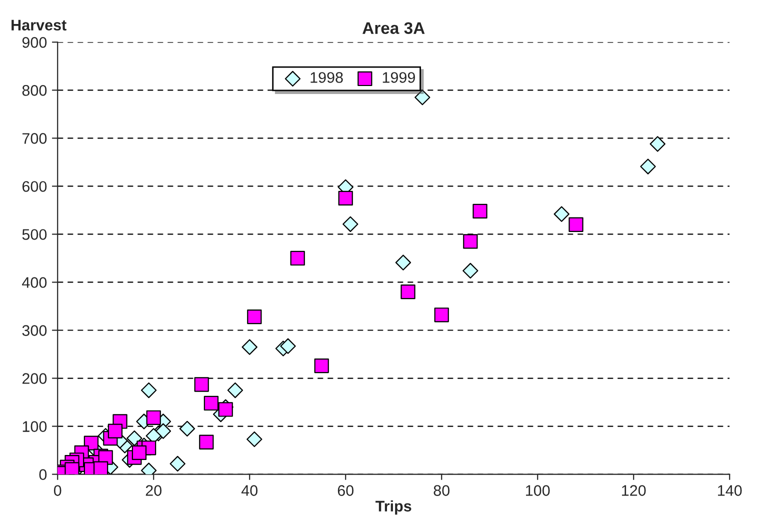 Image resolution: width=768 pixels, height=527 pixels. What do you see at coordinates (34, 330) in the screenshot?
I see `y-tick-label: 300` at bounding box center [34, 330].